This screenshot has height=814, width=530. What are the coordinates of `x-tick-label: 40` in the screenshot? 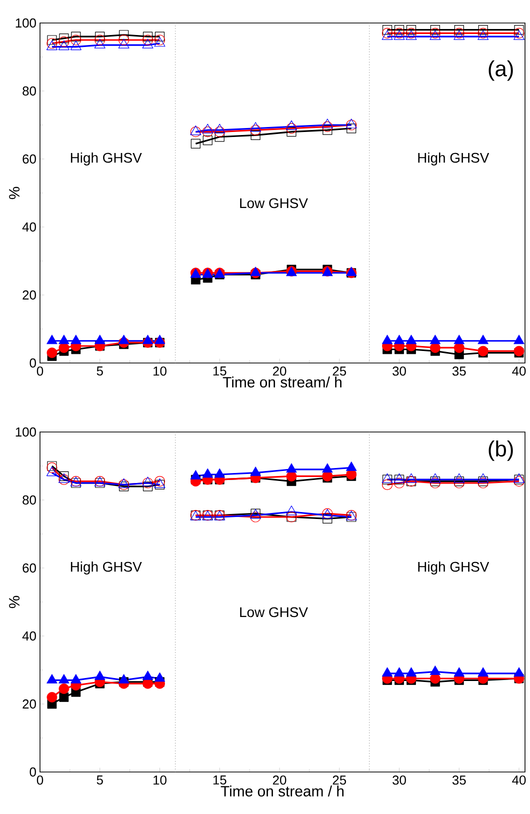 It's located at (519, 780).